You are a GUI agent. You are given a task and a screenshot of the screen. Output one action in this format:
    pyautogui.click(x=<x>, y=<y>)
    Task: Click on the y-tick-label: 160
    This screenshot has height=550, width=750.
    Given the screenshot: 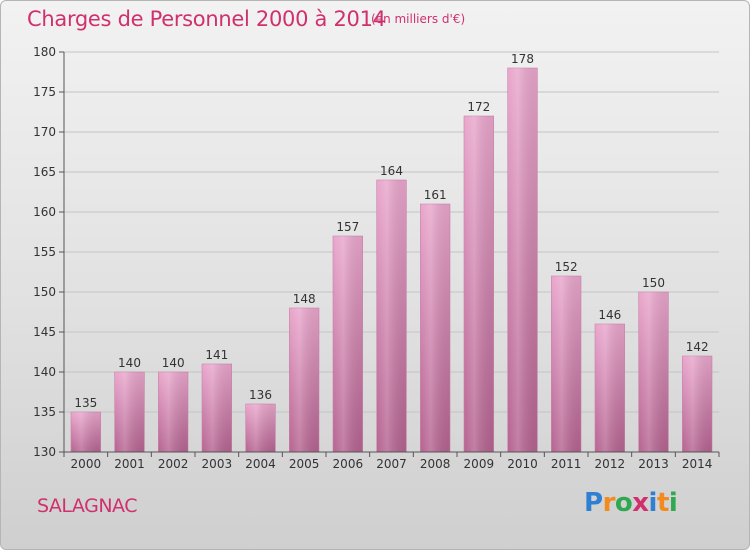 What is the action you would take?
    pyautogui.click(x=44, y=212)
    